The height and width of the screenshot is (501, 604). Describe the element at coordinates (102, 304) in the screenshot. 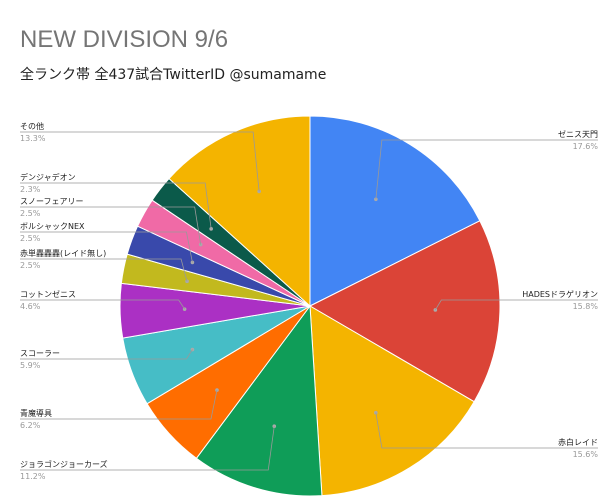

I see `slice-7-leader-line` at that location.